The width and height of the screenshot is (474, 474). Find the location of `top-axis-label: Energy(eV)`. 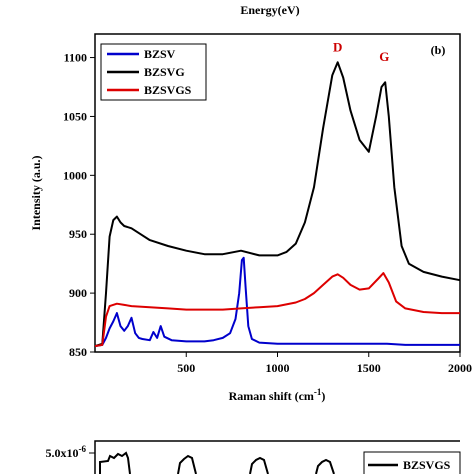

top-axis-label: Energy(eV) is located at coordinates (269, 10).